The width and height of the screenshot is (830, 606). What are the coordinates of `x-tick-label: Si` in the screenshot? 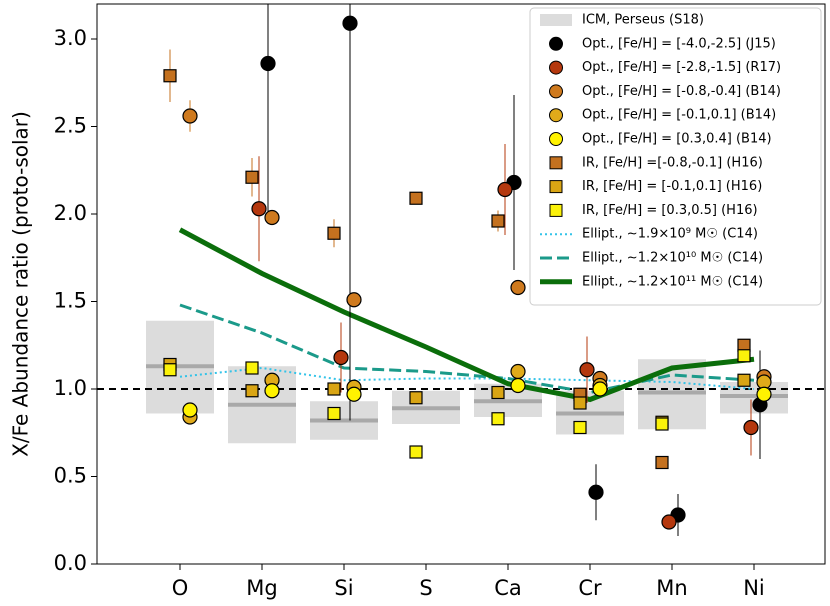 It's located at (343, 588).